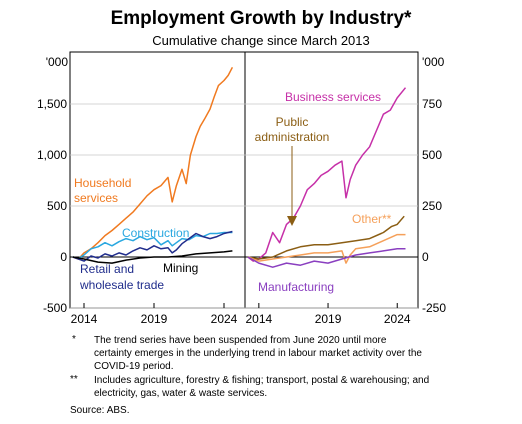  I want to click on y-tick-label-right: 0, so click(425, 257).